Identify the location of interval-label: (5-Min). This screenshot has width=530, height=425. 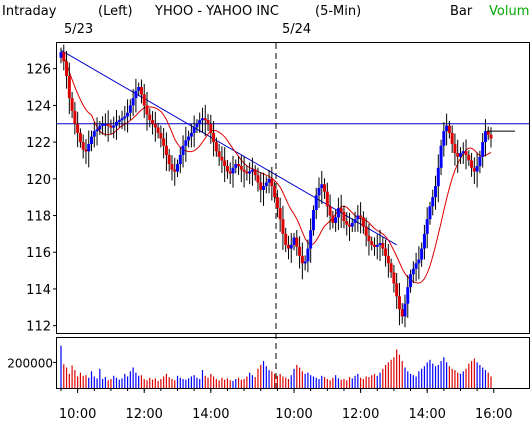
(338, 11).